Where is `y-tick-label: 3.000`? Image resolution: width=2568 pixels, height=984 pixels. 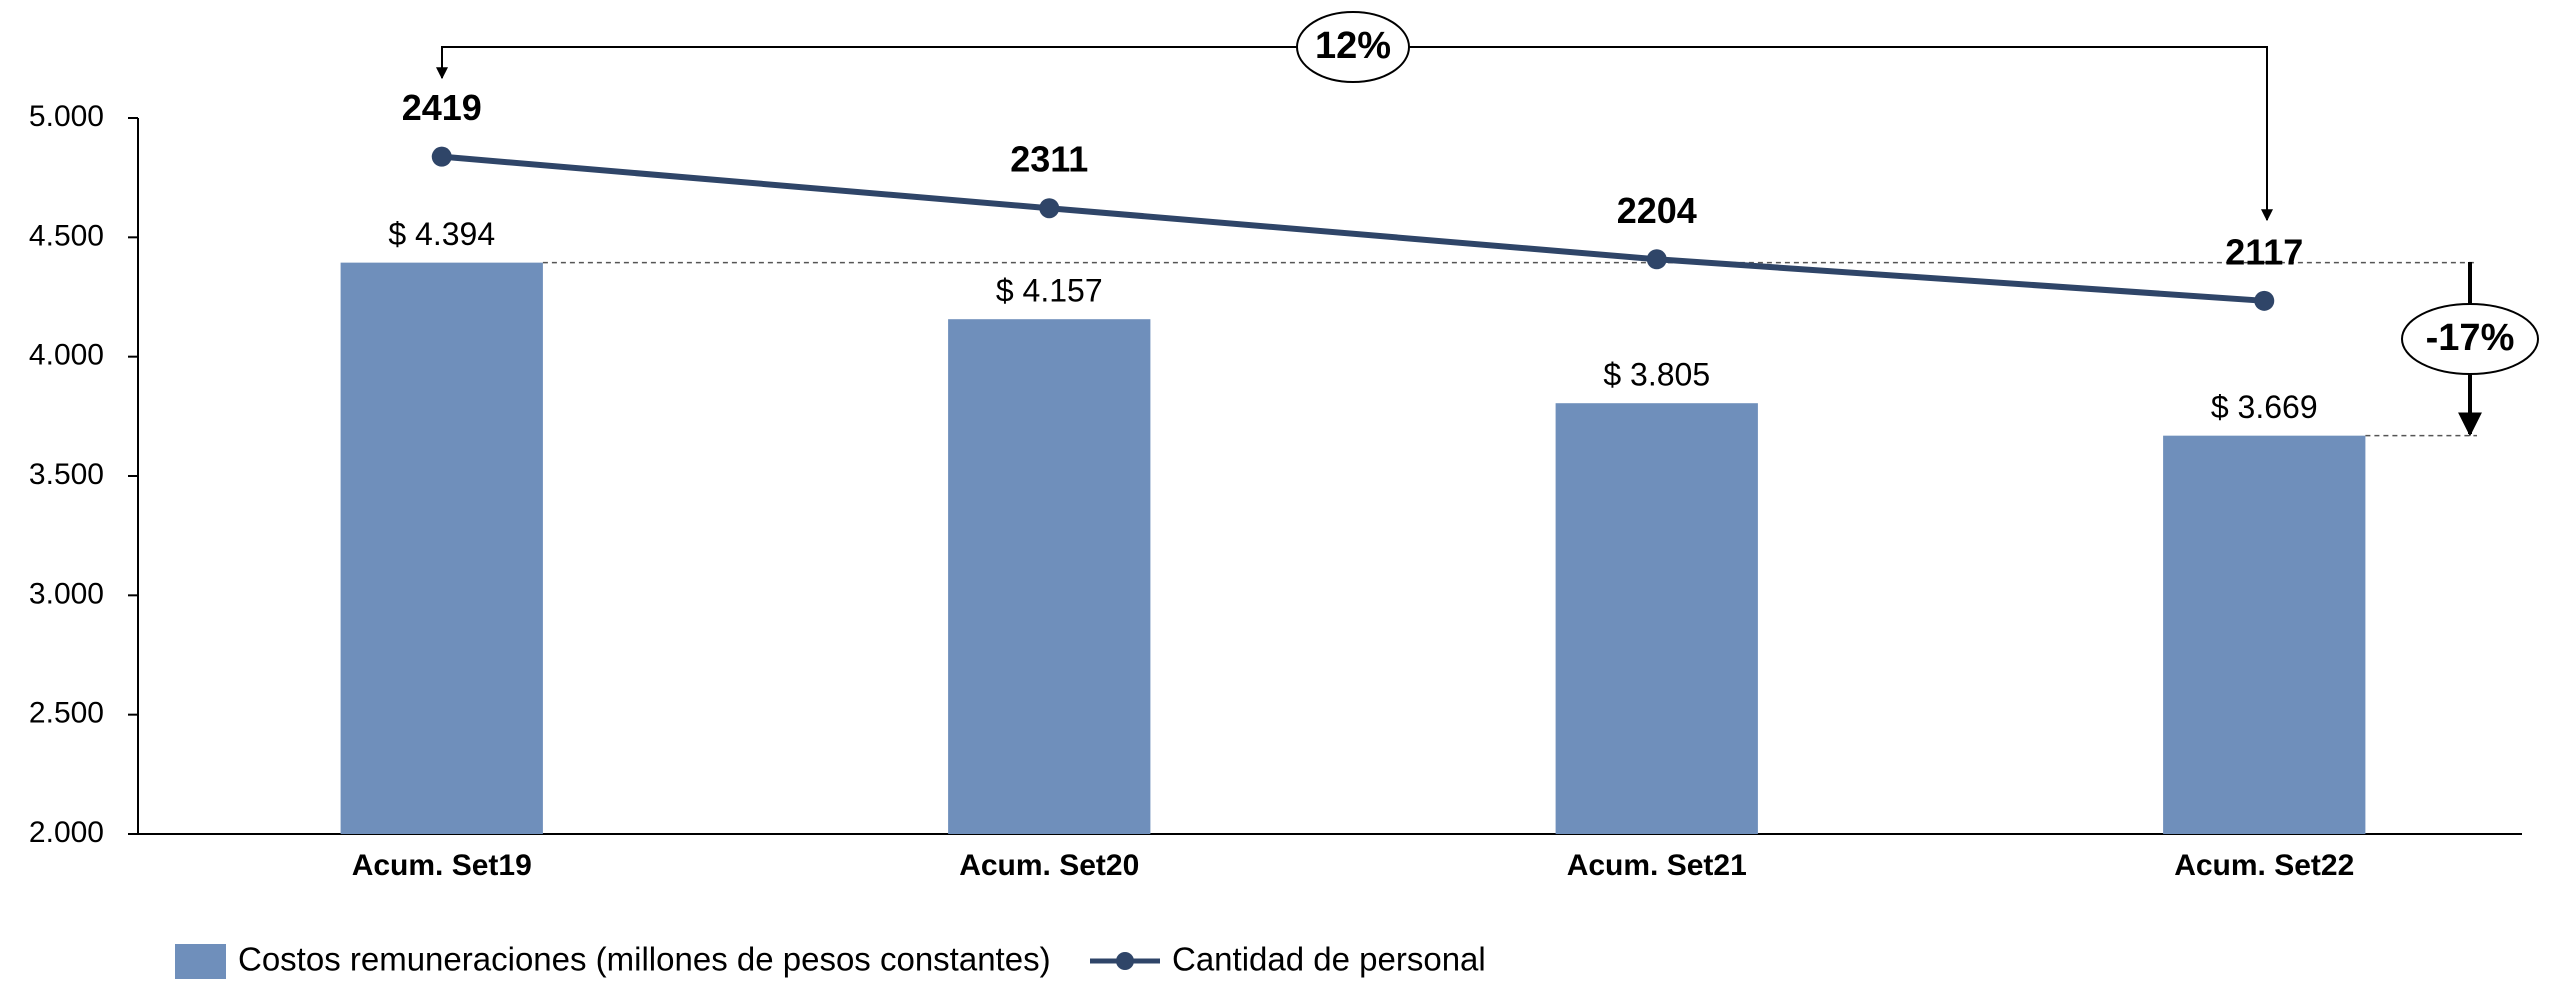 y-tick-label: 3.000 is located at coordinates (66, 593).